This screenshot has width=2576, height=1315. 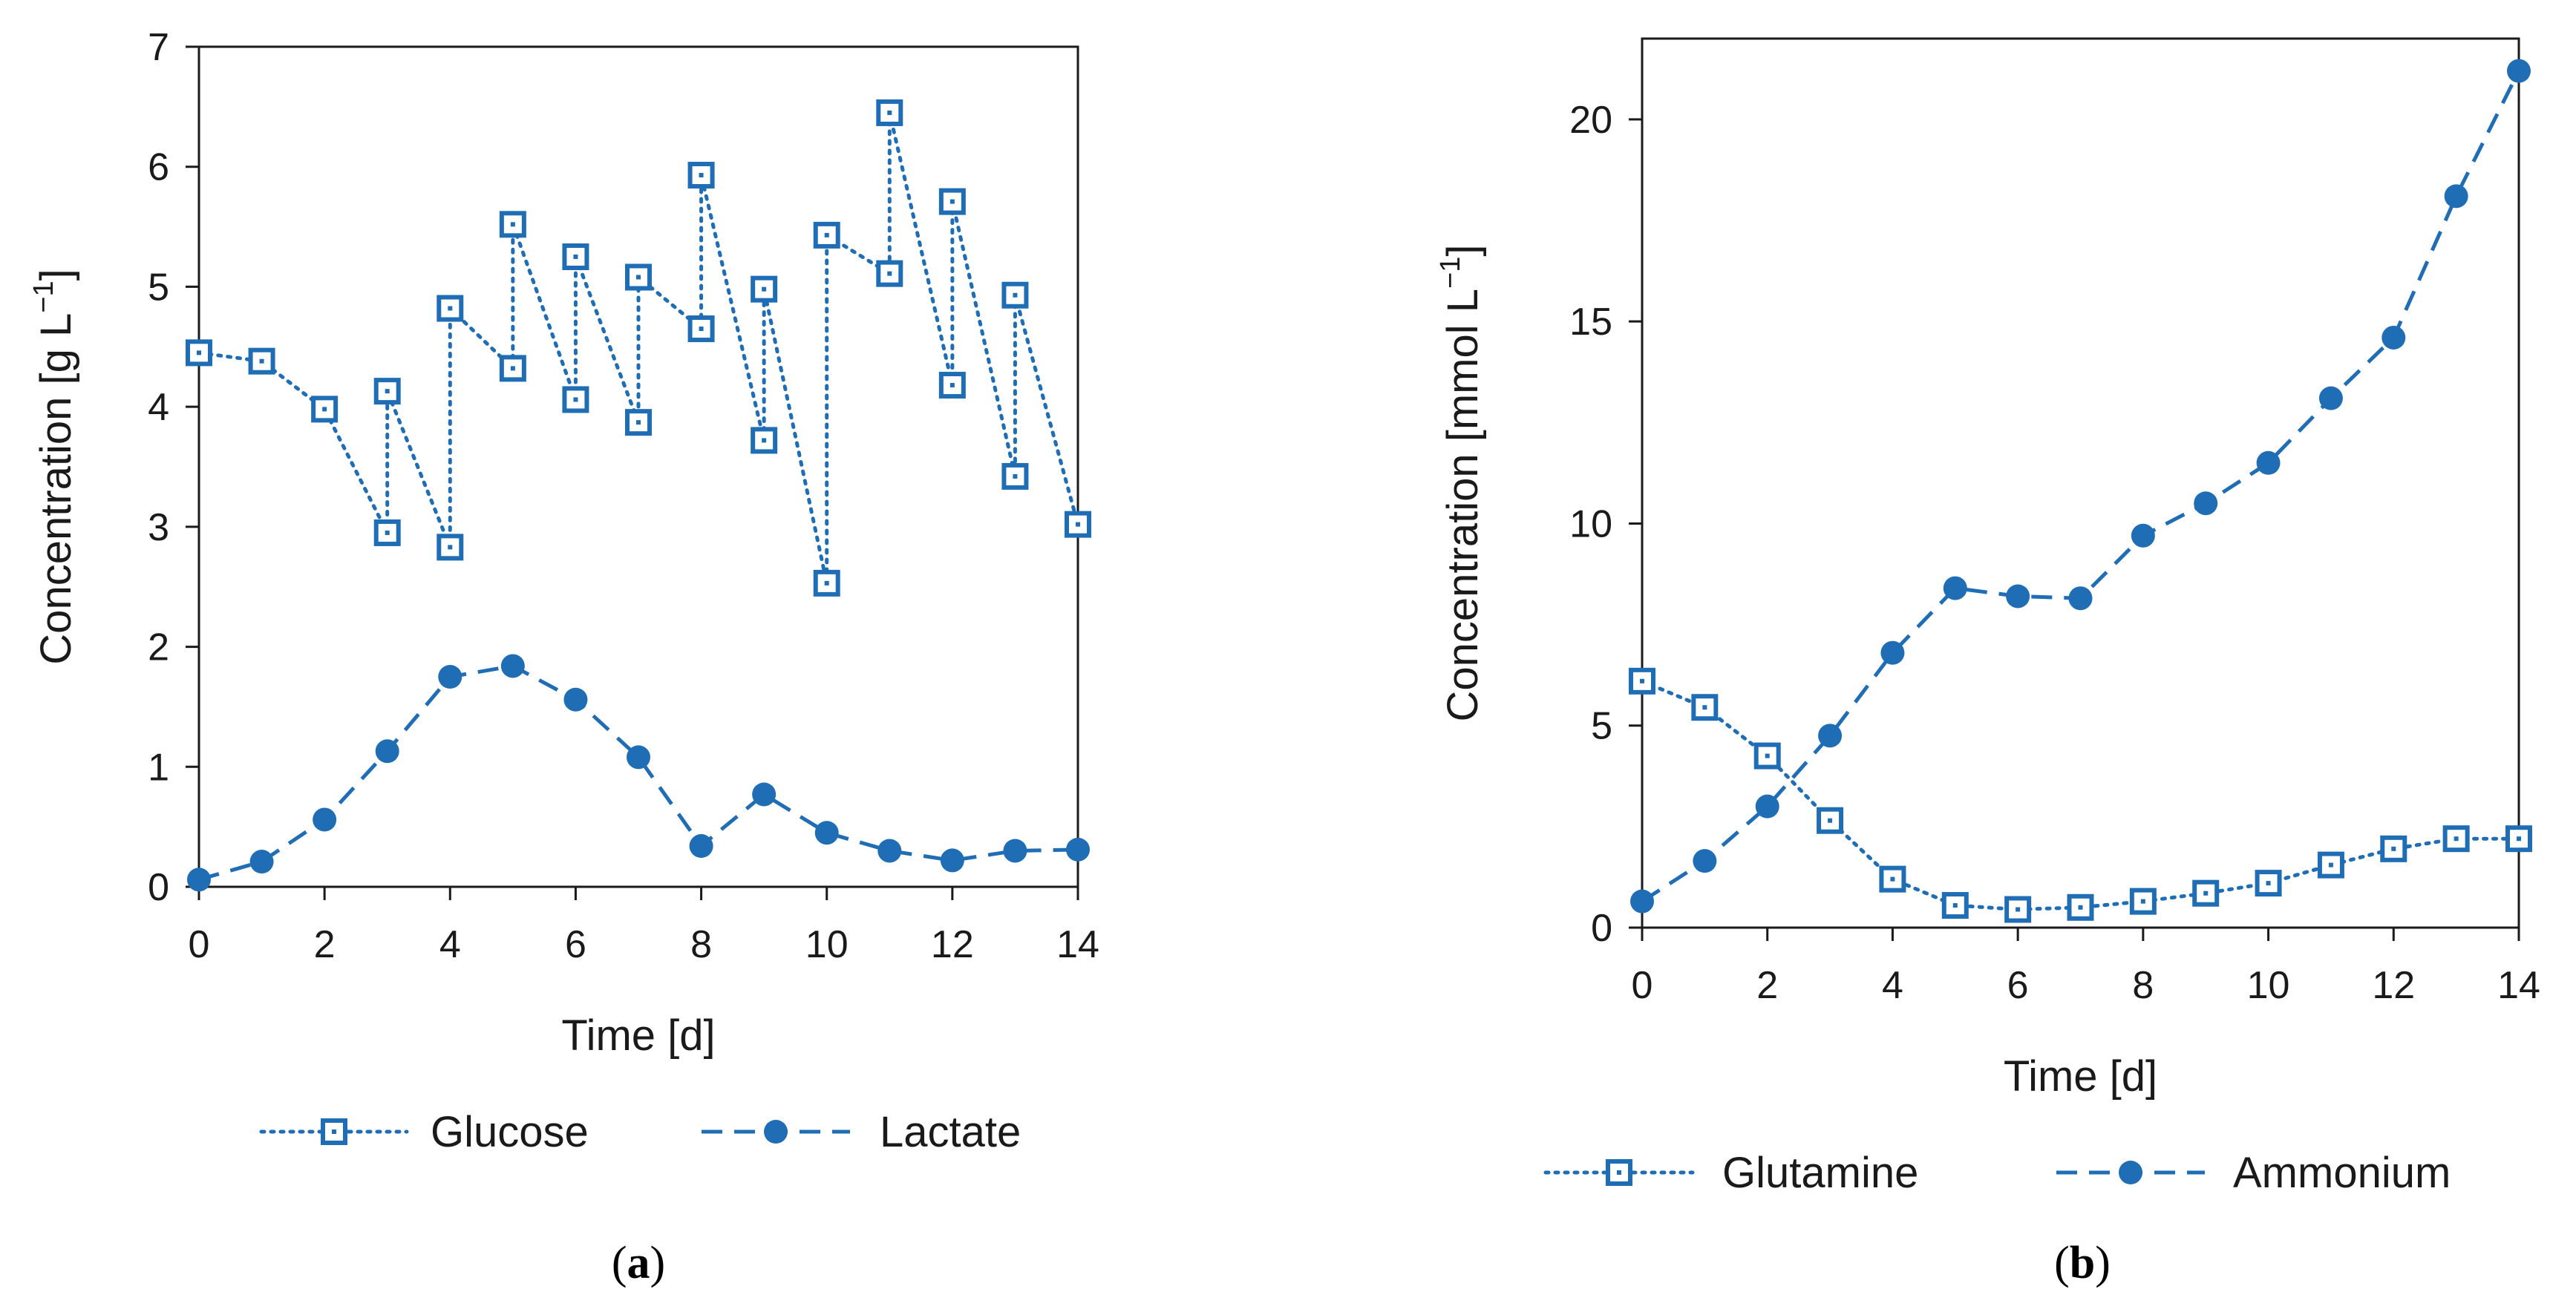 I want to click on x-tick-label: 10, so click(x=827, y=945).